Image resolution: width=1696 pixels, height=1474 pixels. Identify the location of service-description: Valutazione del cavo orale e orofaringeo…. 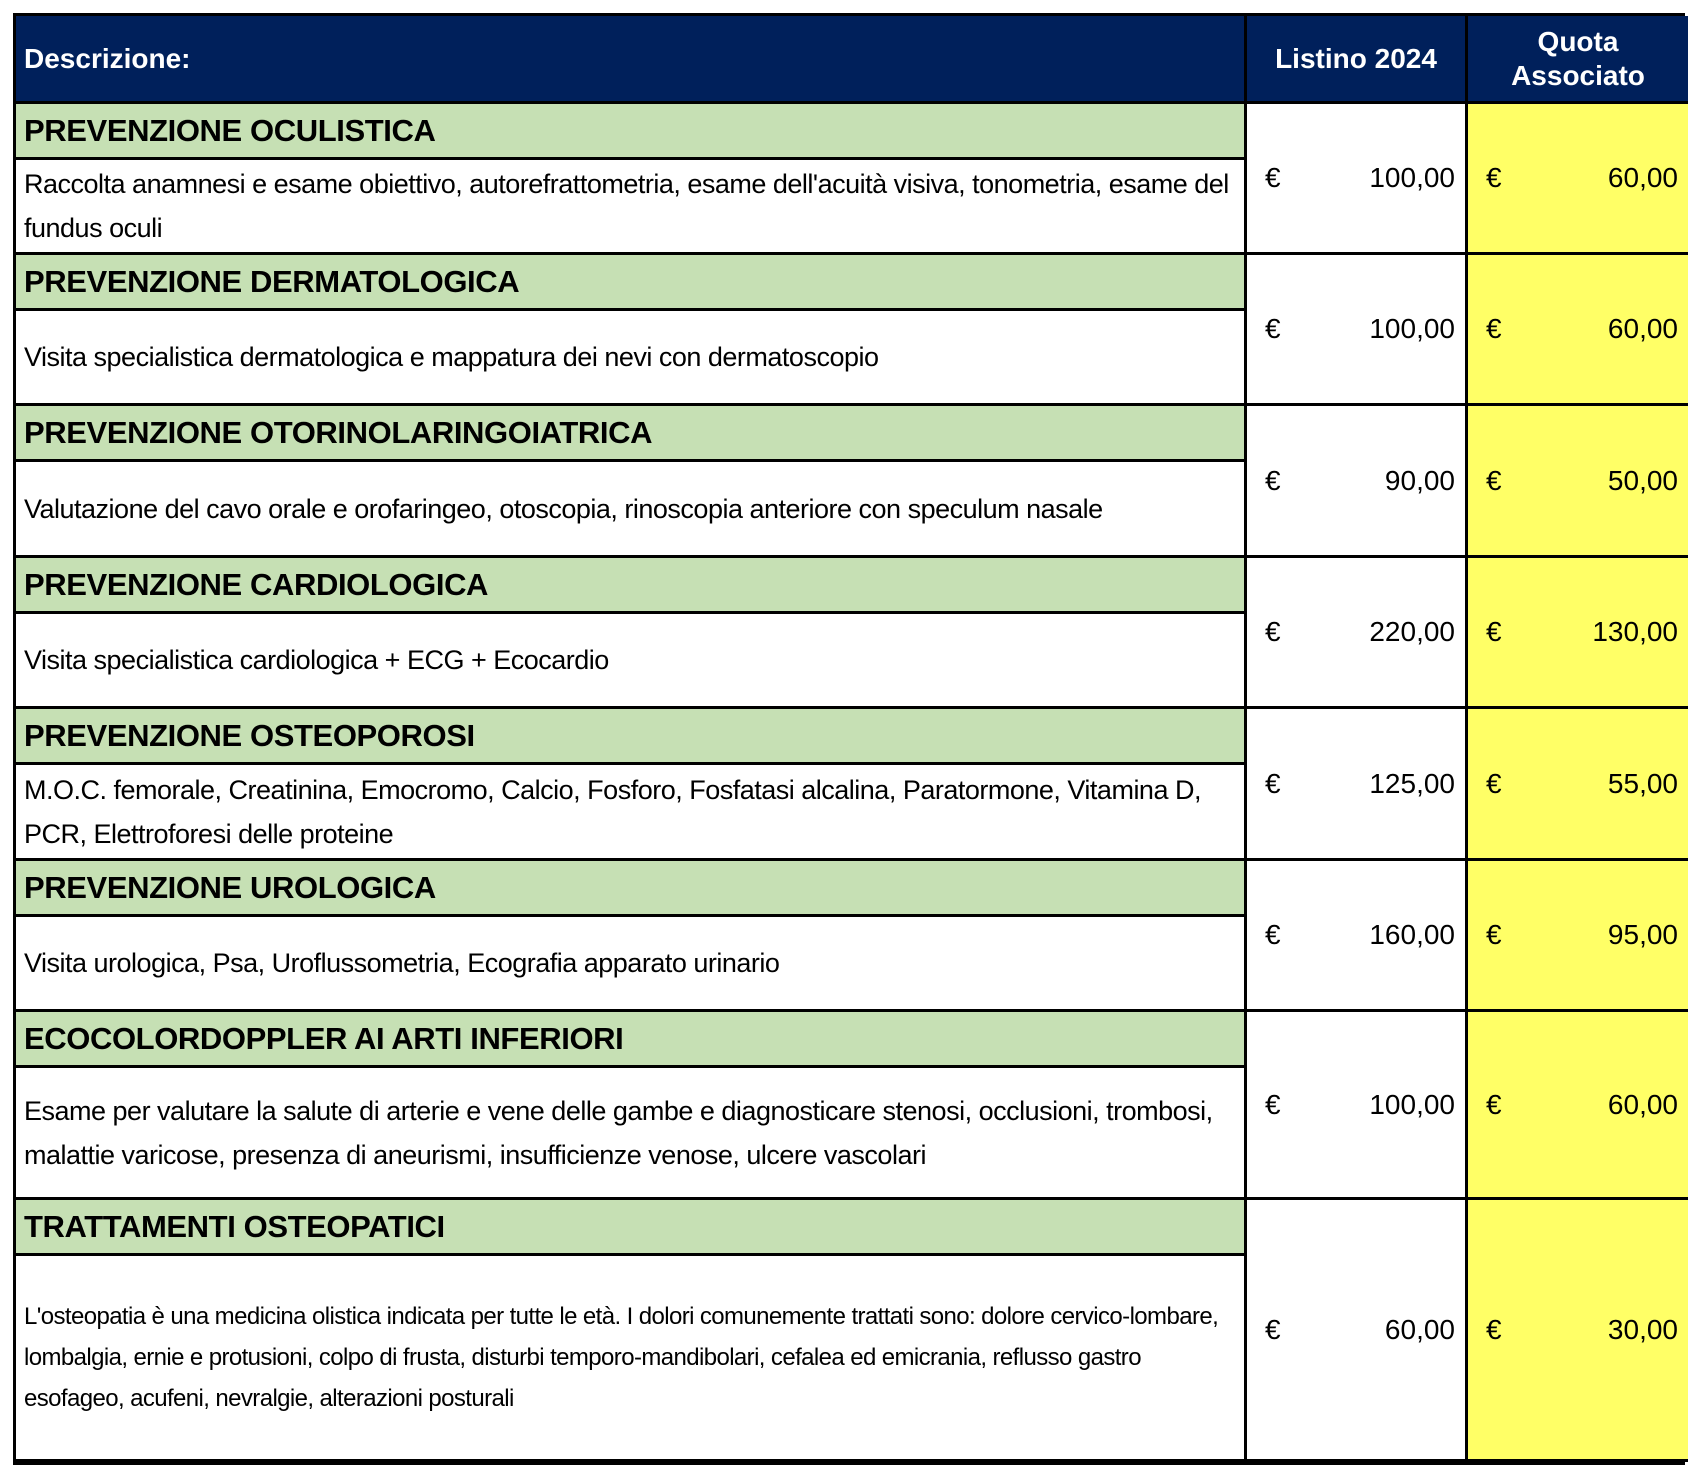
(631, 510).